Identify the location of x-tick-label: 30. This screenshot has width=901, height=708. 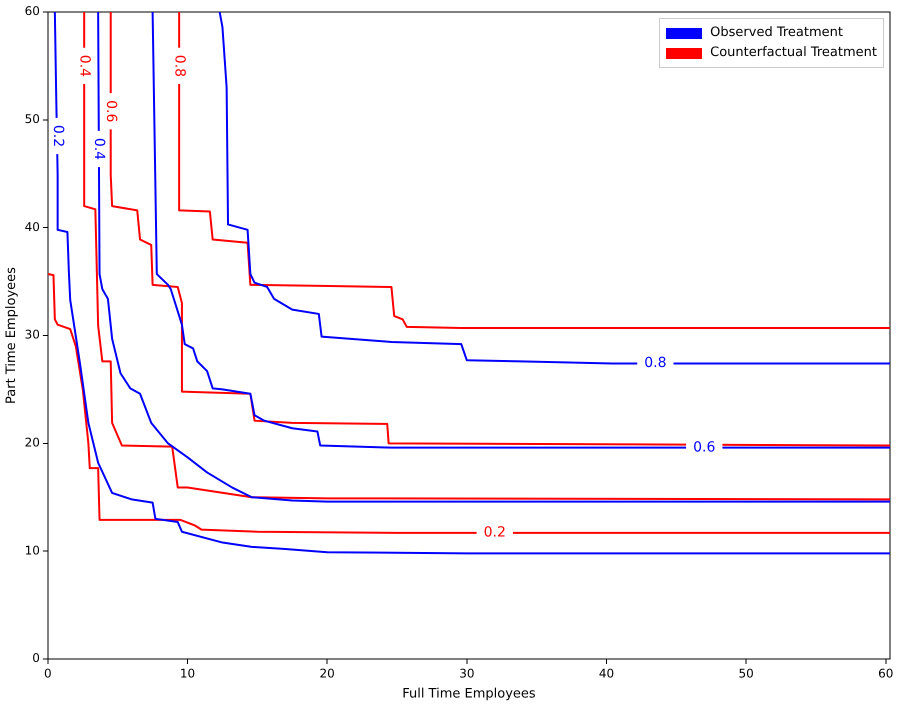
(466, 673).